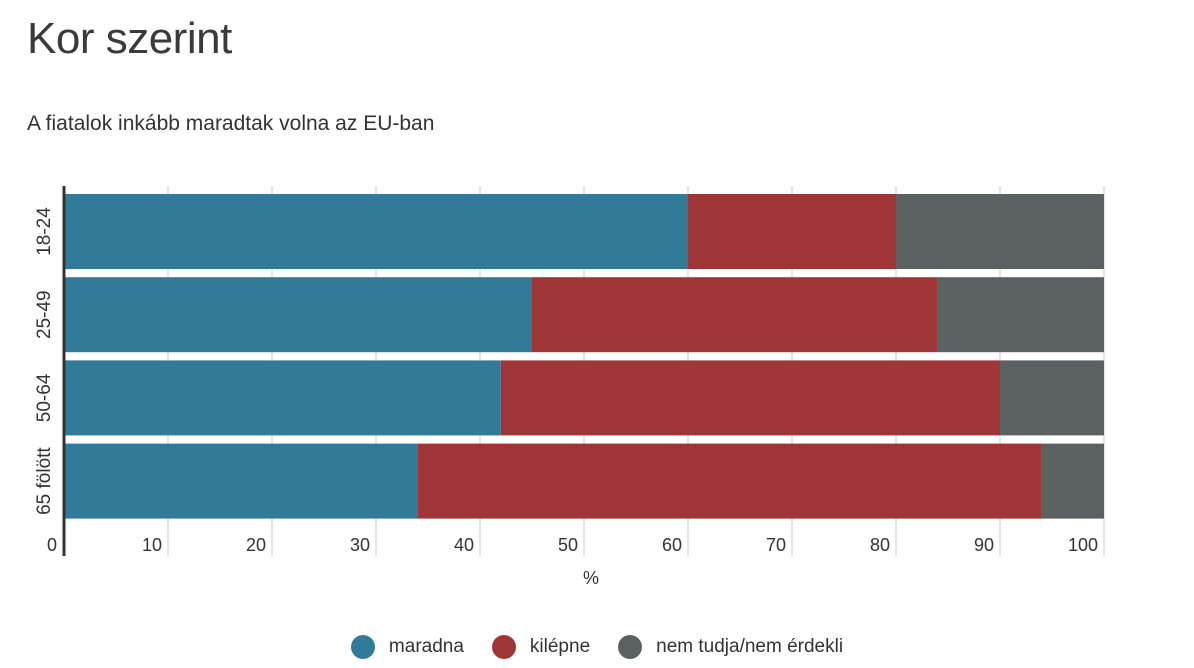  I want to click on x-tick-label: 100, so click(1083, 545).